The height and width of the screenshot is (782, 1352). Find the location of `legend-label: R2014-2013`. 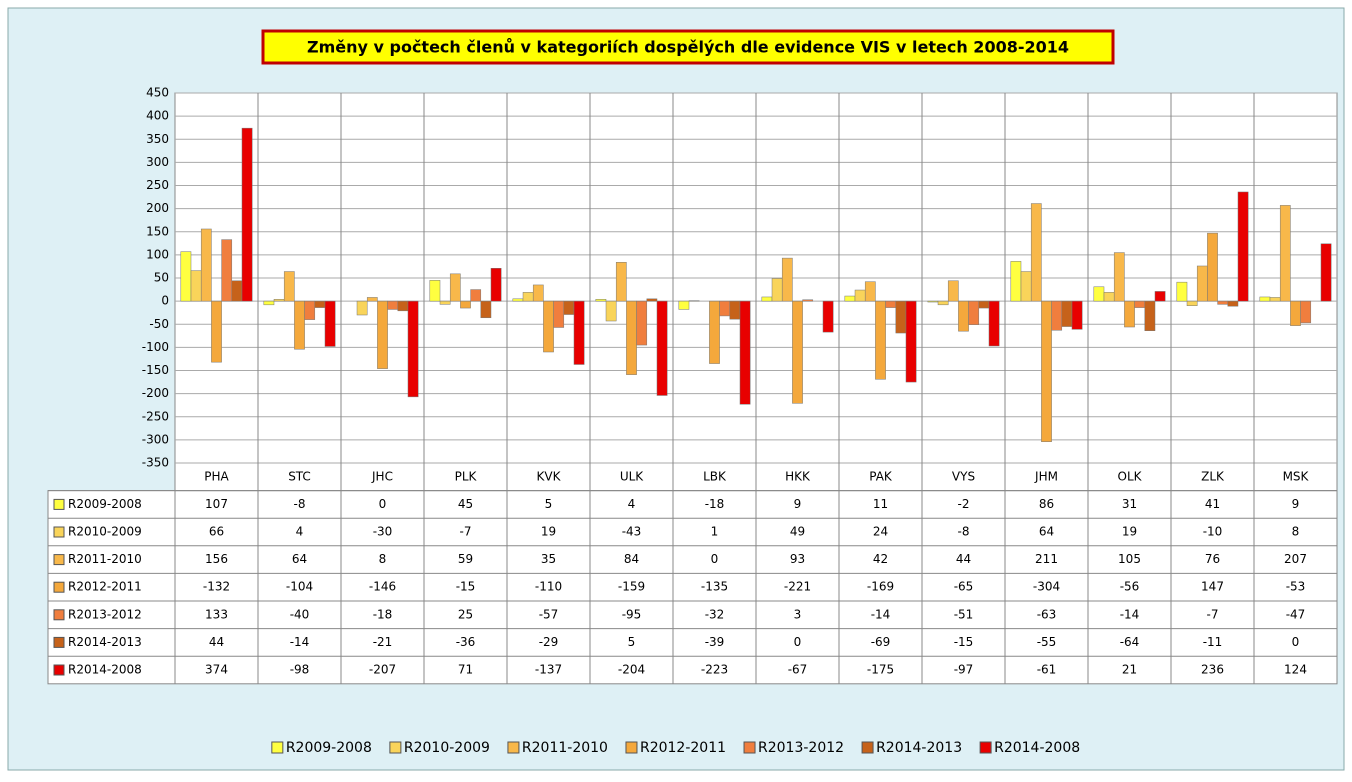

legend-label: R2014-2013 is located at coordinates (919, 748).